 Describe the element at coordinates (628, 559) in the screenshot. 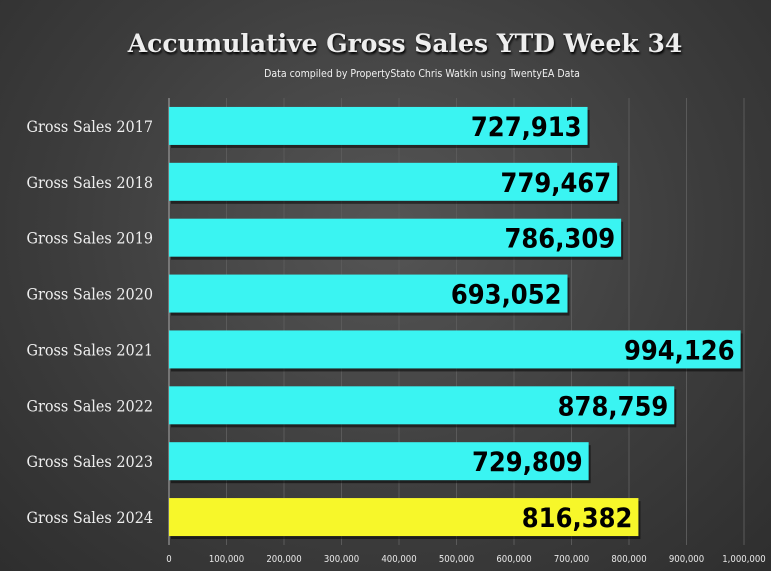

I see `x-tick-label: 800,000` at that location.